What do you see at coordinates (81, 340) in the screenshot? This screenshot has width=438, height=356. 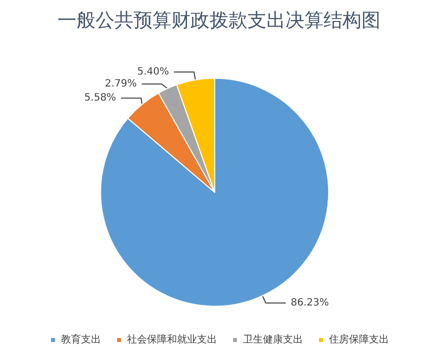 I see `legend-label: 教育支出` at bounding box center [81, 340].